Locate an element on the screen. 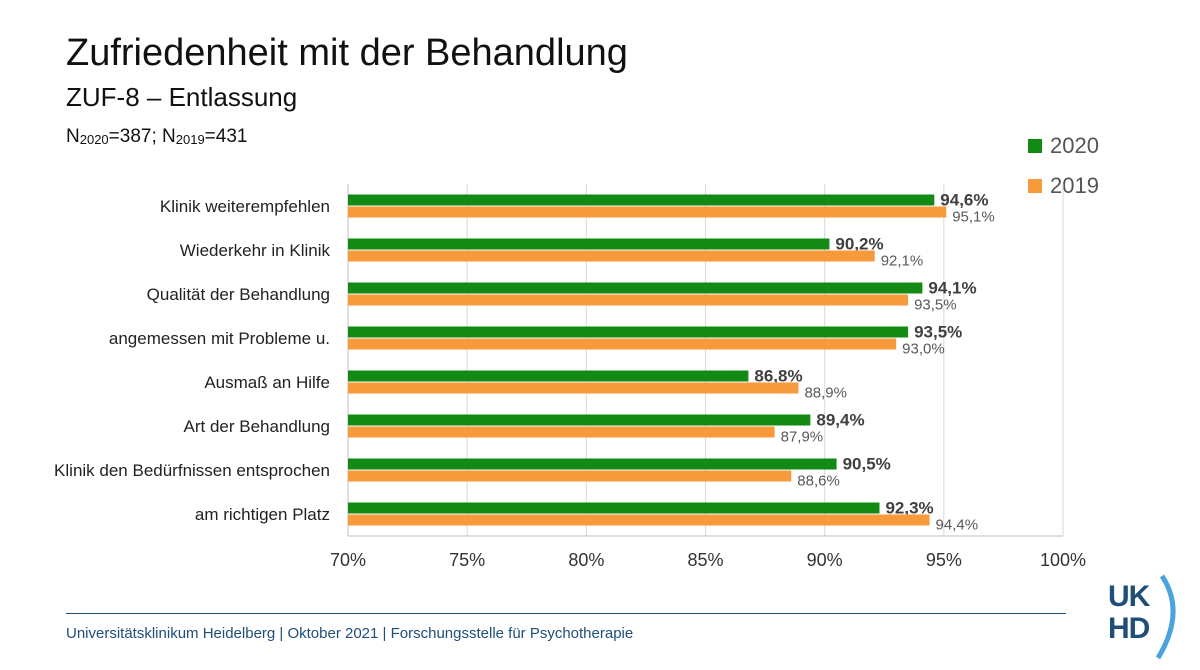 The height and width of the screenshot is (670, 1200). data-label-2020: 90,5% is located at coordinates (867, 464).